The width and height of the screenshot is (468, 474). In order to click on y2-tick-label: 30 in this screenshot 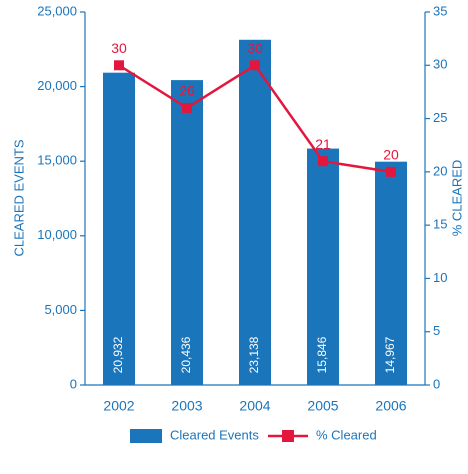, I will do `click(440, 64)`.